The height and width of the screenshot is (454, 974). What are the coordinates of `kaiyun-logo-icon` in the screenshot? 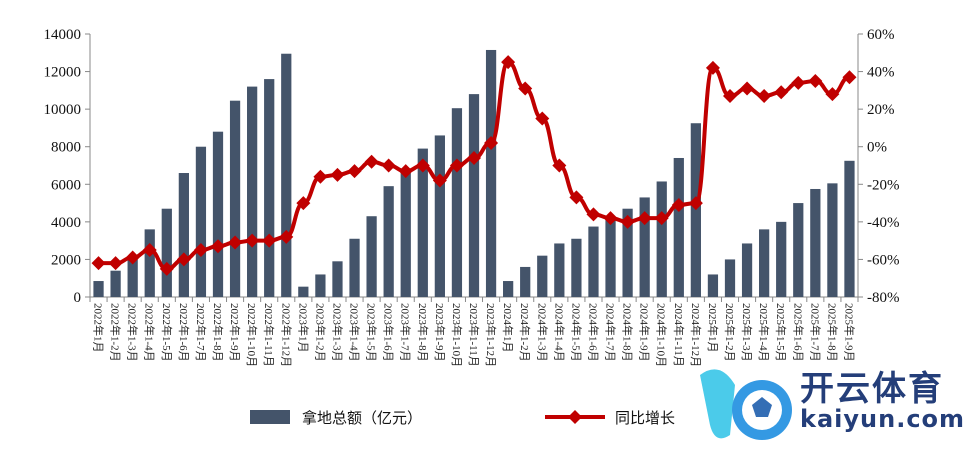 It's located at (746, 404).